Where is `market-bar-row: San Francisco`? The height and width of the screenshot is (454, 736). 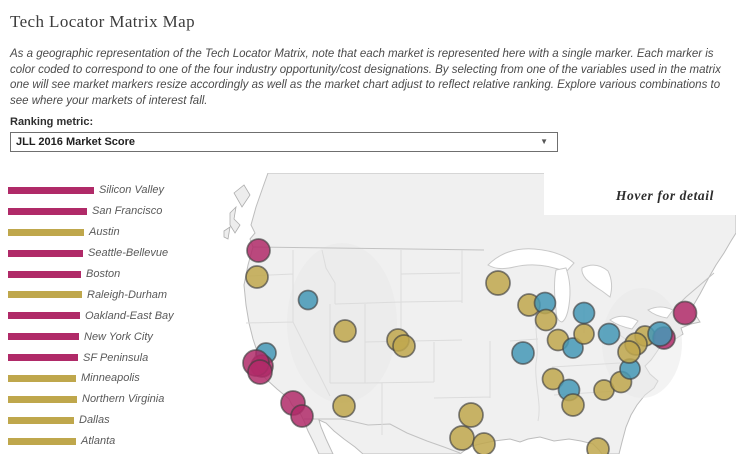
market-bar-row: San Francisco is located at coordinates (111, 211).